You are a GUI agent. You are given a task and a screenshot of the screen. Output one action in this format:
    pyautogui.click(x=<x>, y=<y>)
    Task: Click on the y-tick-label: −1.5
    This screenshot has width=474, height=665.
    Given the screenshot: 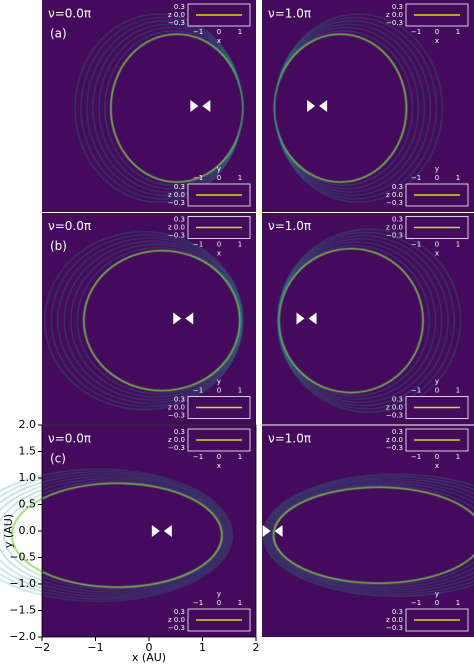 What is the action you would take?
    pyautogui.click(x=22, y=610)
    